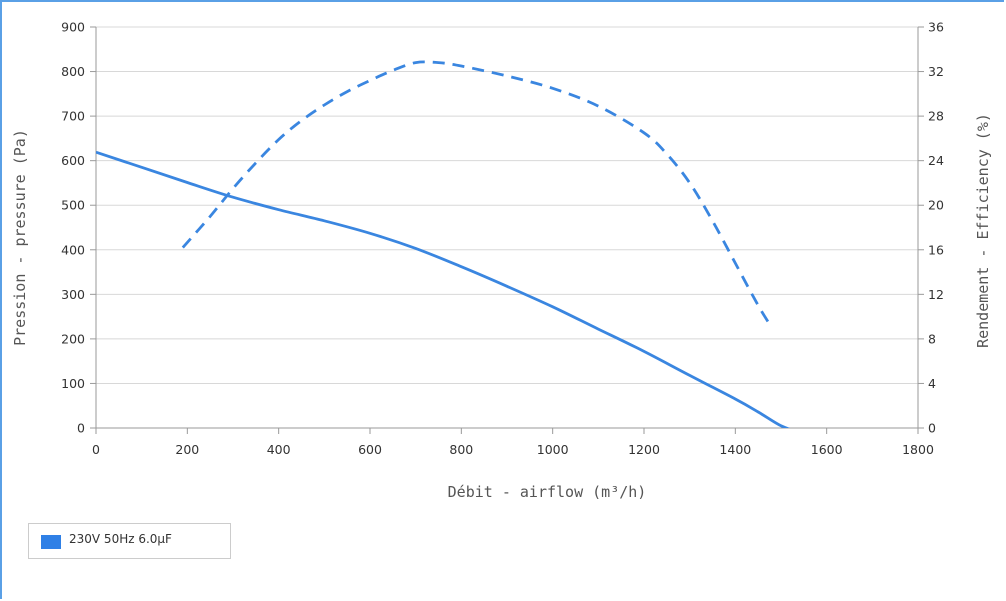  What do you see at coordinates (461, 449) in the screenshot?
I see `x-tick-label: 800` at bounding box center [461, 449].